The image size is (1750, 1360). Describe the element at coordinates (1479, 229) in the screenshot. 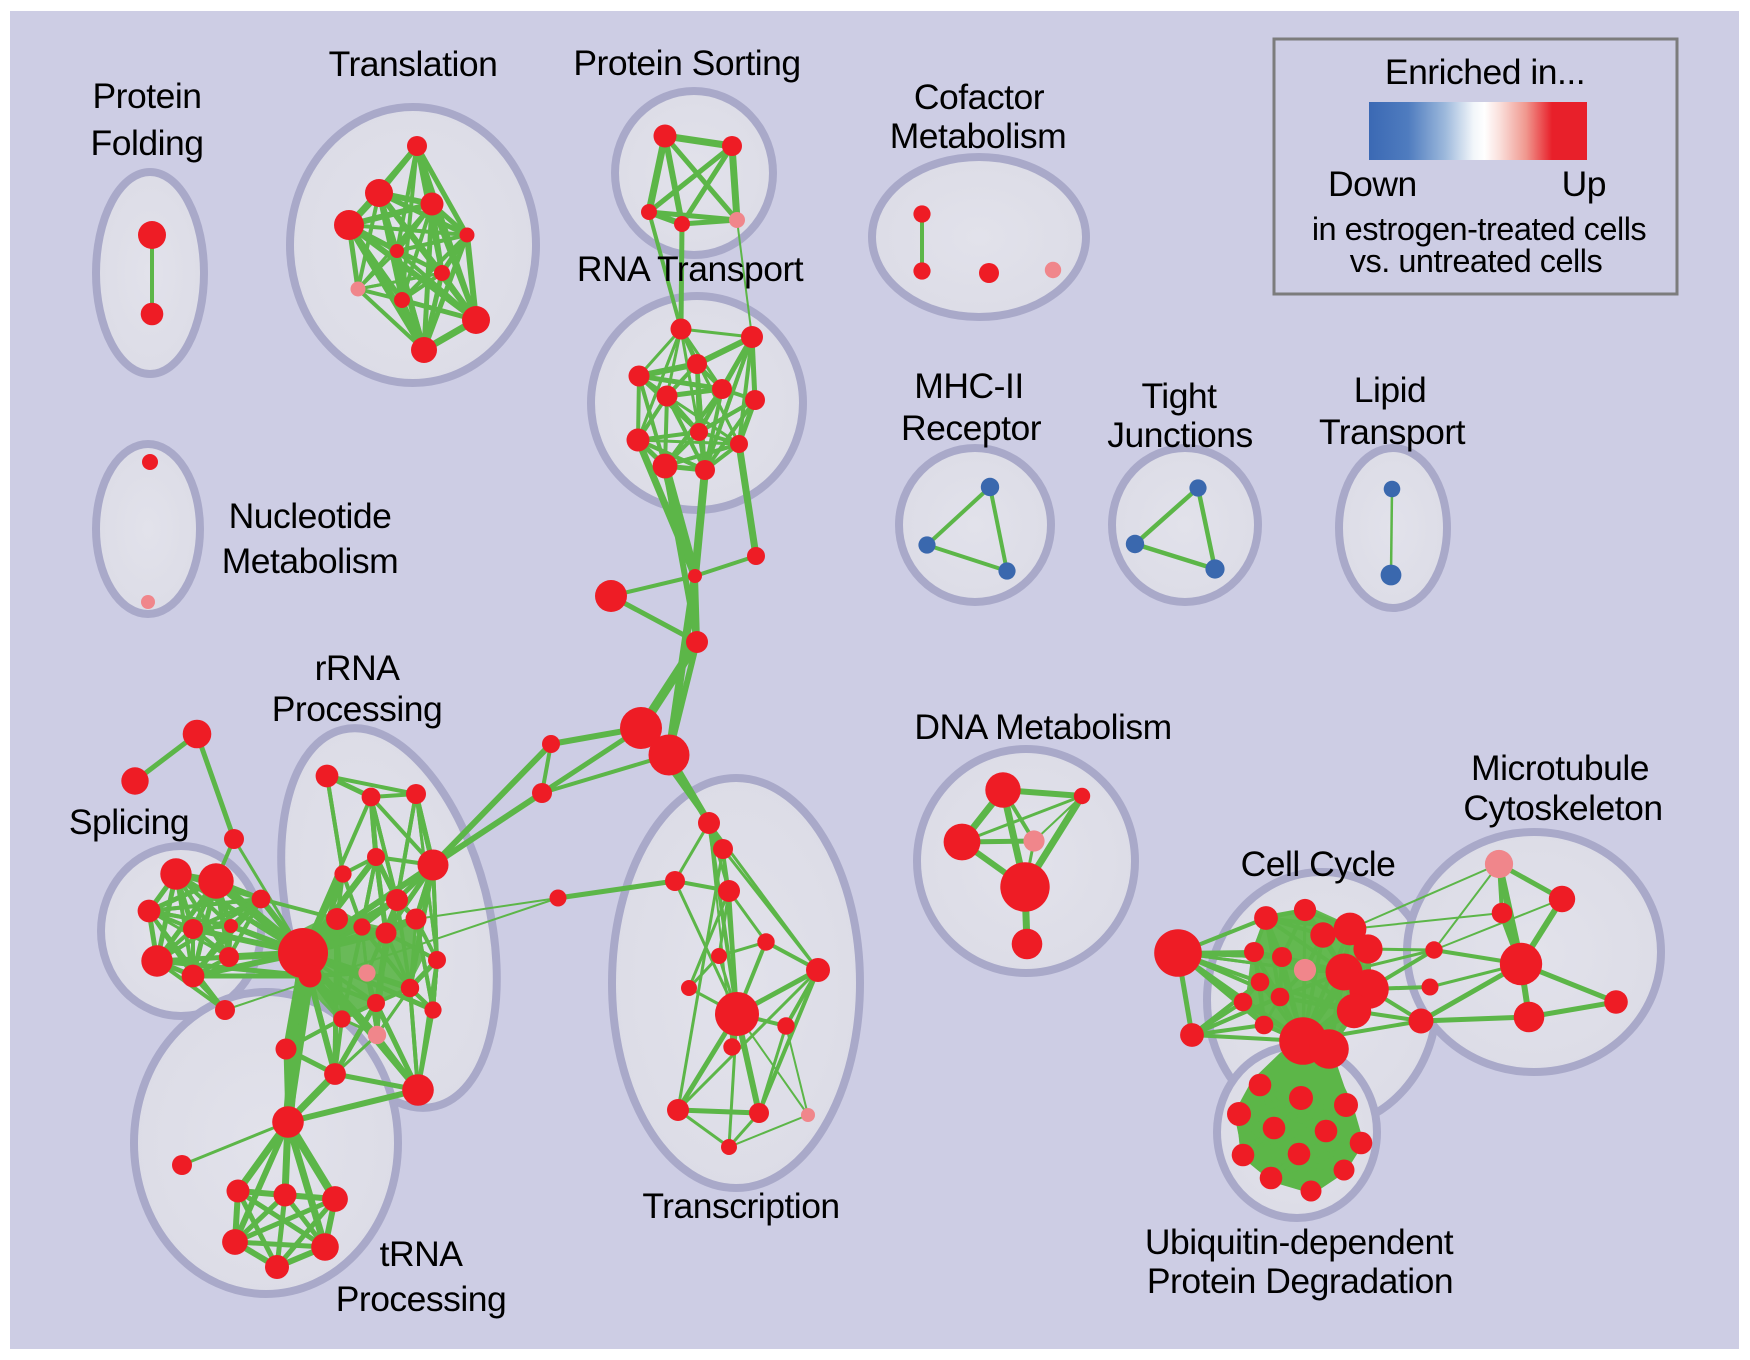

I see `svg-text: in estrogen-treated cells` at that location.